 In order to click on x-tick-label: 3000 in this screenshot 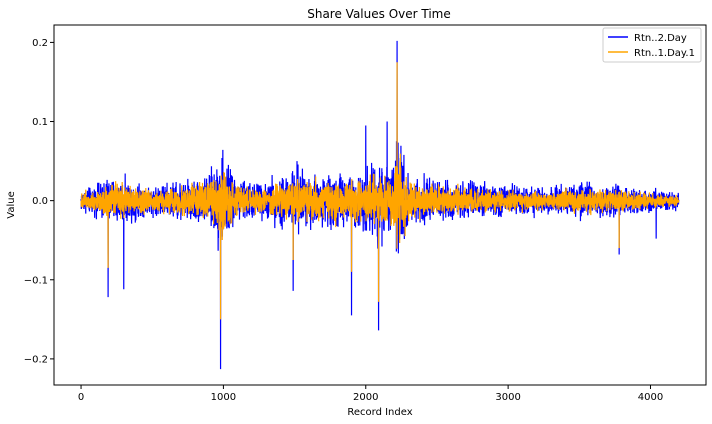, I will do `click(507, 397)`.